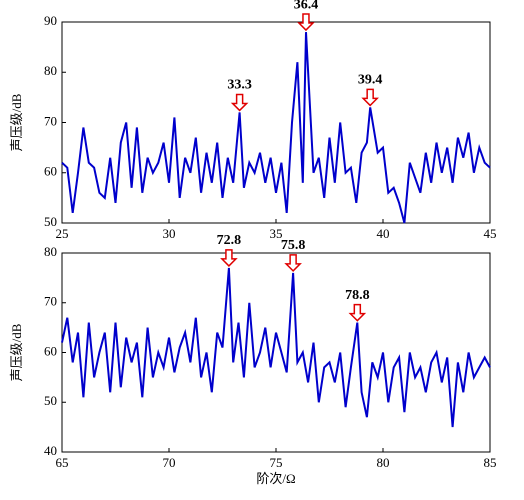 This screenshot has width=524, height=500. What do you see at coordinates (383, 462) in the screenshot?
I see `x-tick-label: 80` at bounding box center [383, 462].